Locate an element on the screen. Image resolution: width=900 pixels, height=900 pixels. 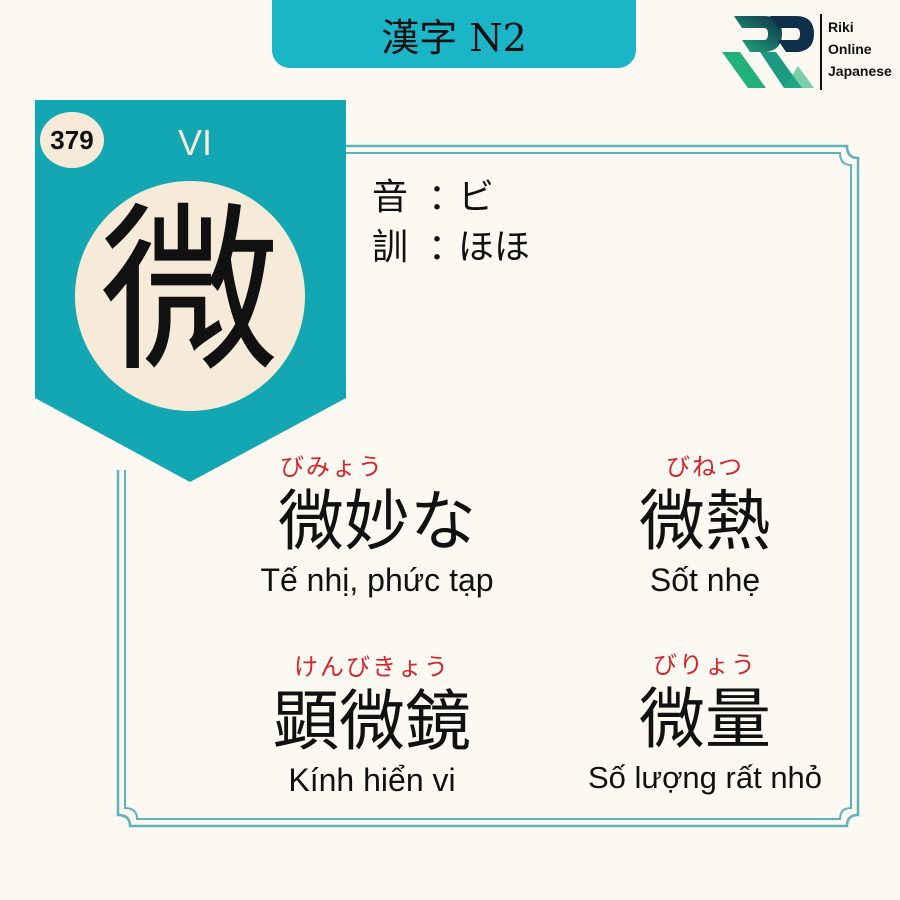
kanji-circle: 微 is located at coordinates (190, 296).